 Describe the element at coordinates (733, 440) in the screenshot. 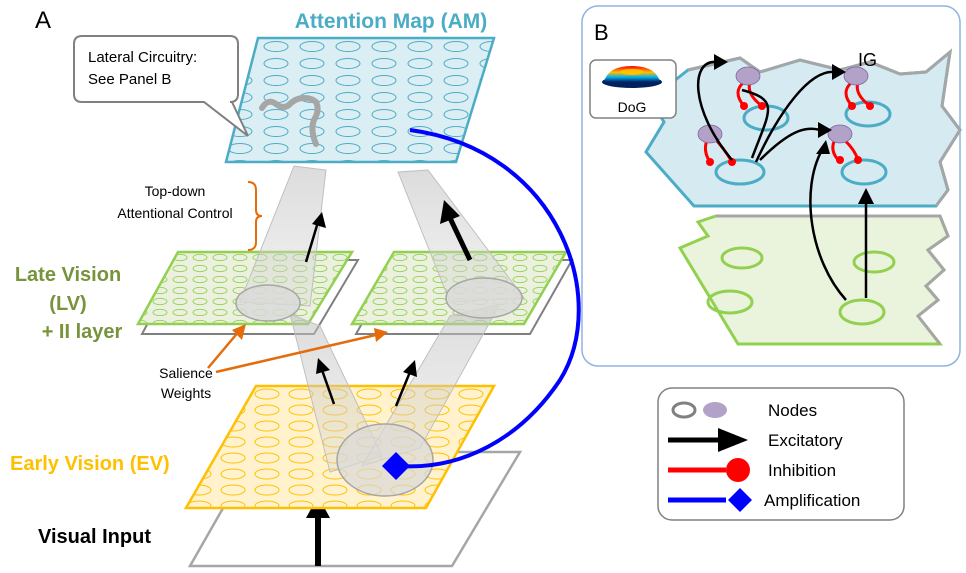

I see `legend-excitatory-arrowhead` at that location.